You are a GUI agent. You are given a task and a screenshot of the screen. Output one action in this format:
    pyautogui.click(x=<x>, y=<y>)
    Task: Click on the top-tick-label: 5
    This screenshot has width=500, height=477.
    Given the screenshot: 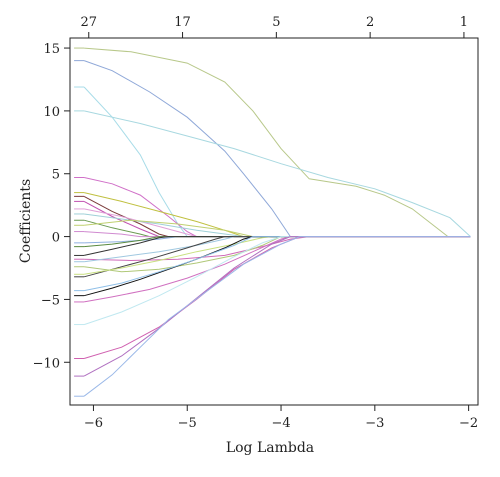 What is the action you would take?
    pyautogui.click(x=276, y=22)
    